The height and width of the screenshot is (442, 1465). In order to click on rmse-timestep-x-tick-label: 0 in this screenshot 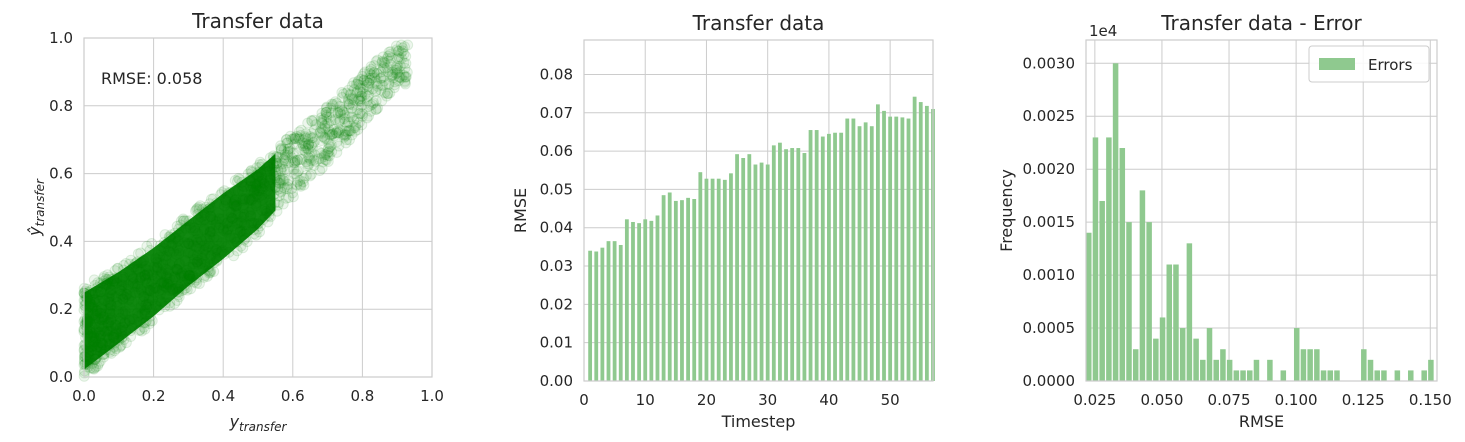, I will do `click(584, 400)`.